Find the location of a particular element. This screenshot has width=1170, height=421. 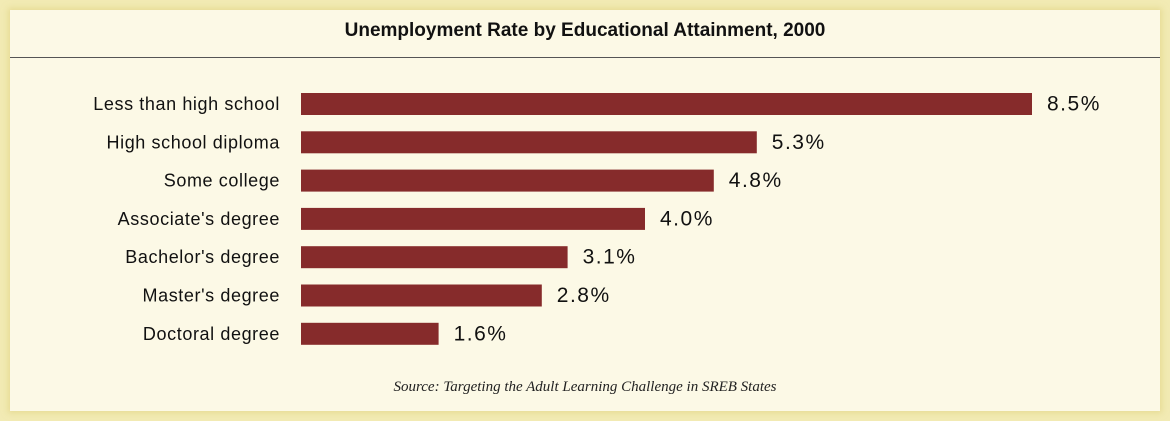

category-label: Doctoral degree is located at coordinates (211, 334).